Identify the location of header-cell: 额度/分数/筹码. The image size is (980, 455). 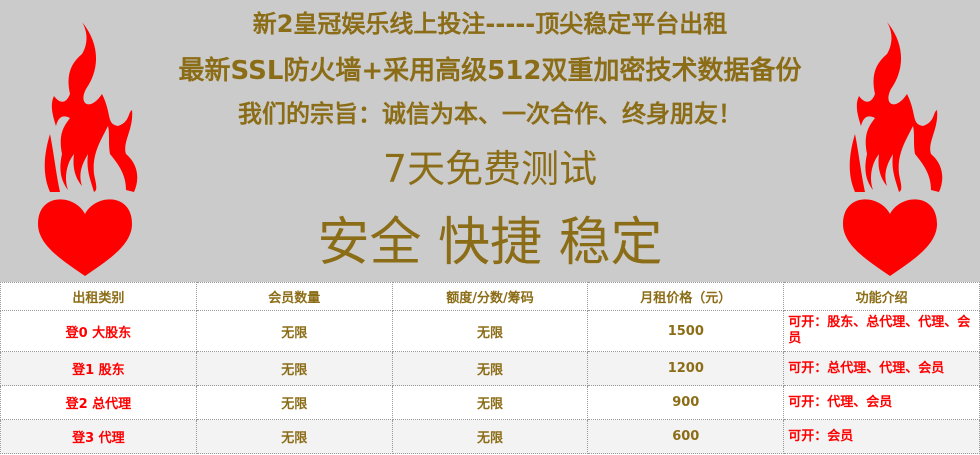
(490, 296).